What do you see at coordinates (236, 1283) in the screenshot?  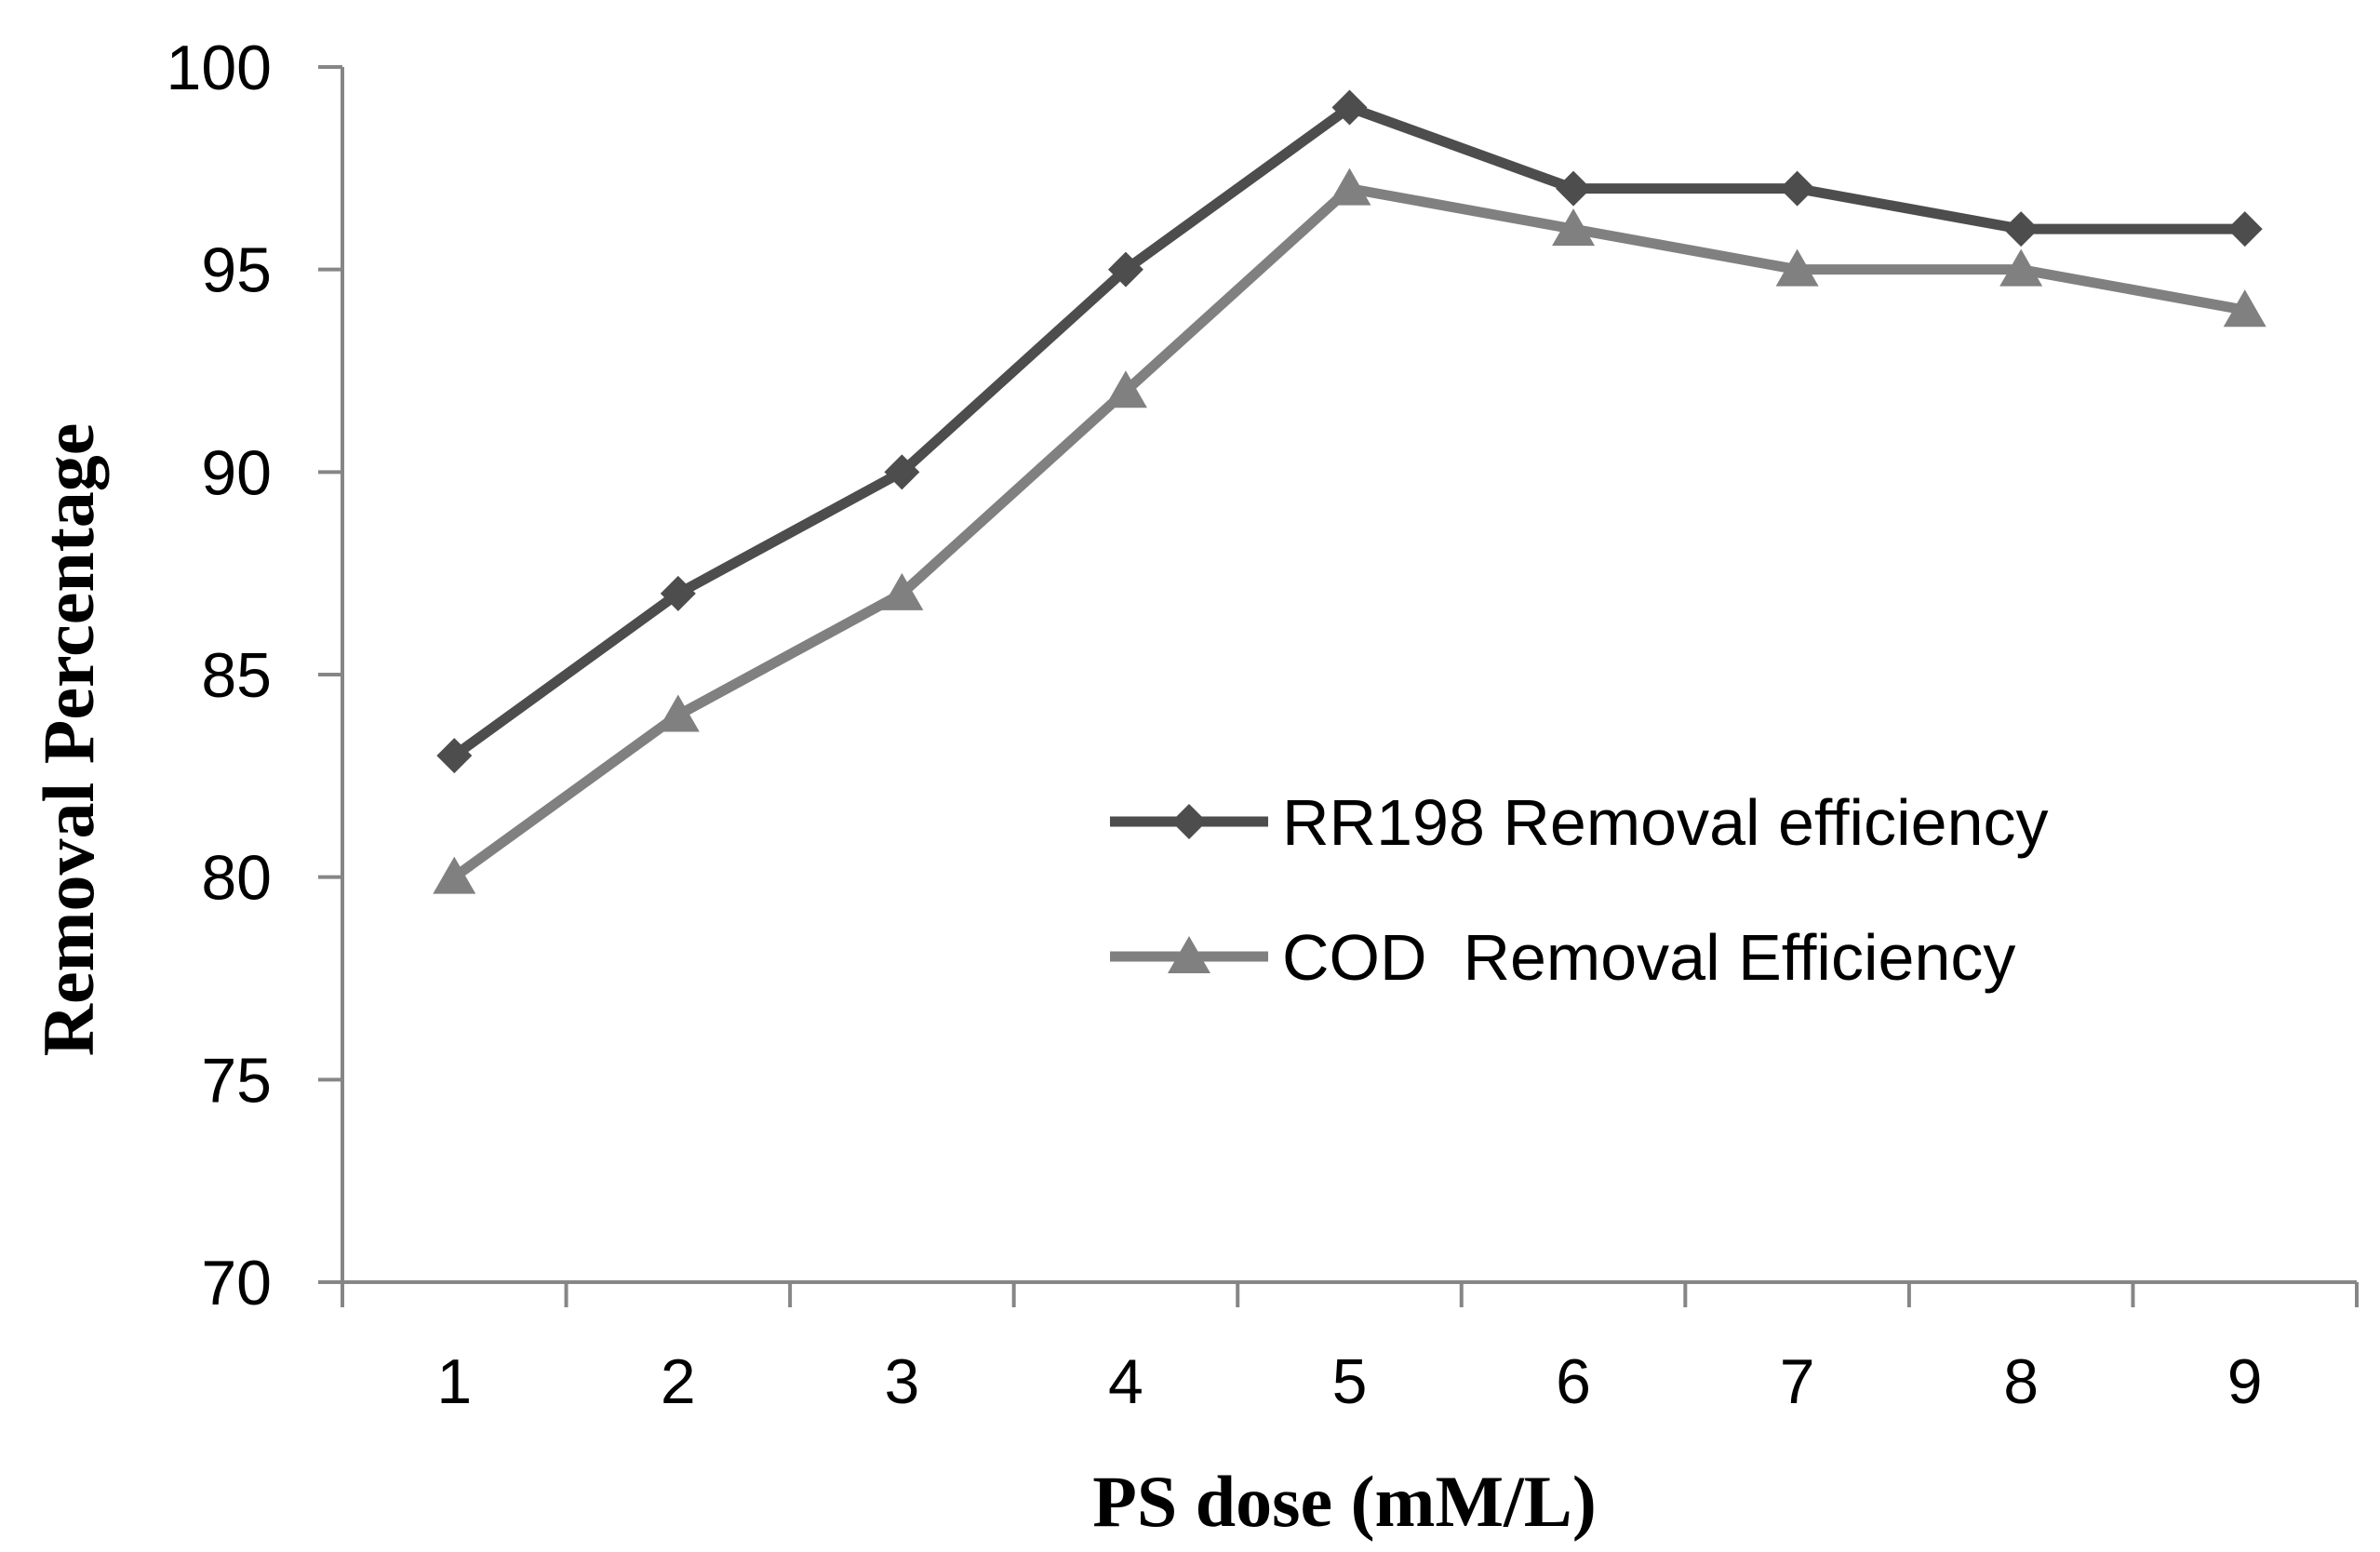 I see `y-tick-label: 70` at bounding box center [236, 1283].